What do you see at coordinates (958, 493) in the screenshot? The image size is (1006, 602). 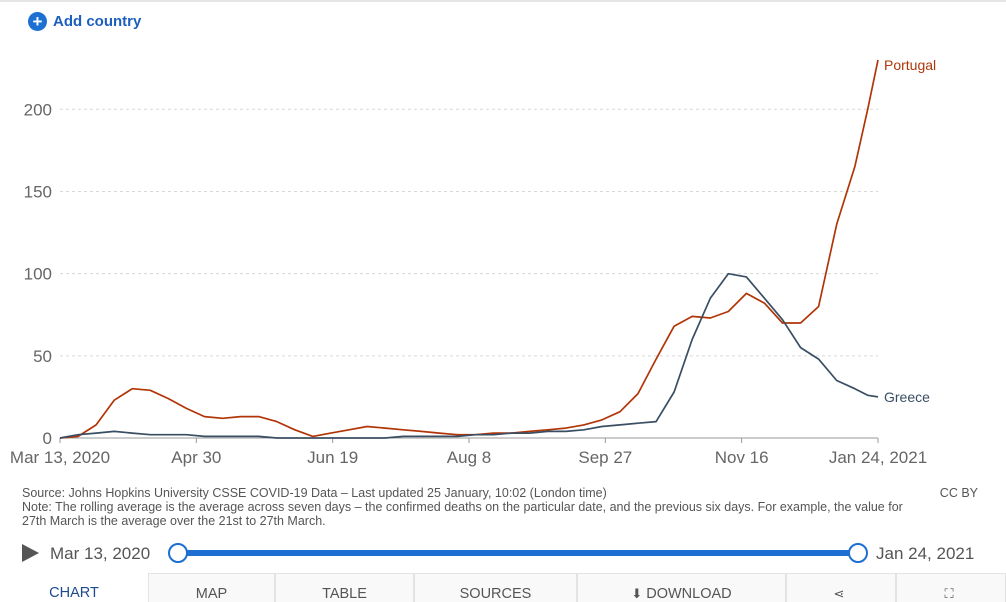 I see `license-link: CC BY` at bounding box center [958, 493].